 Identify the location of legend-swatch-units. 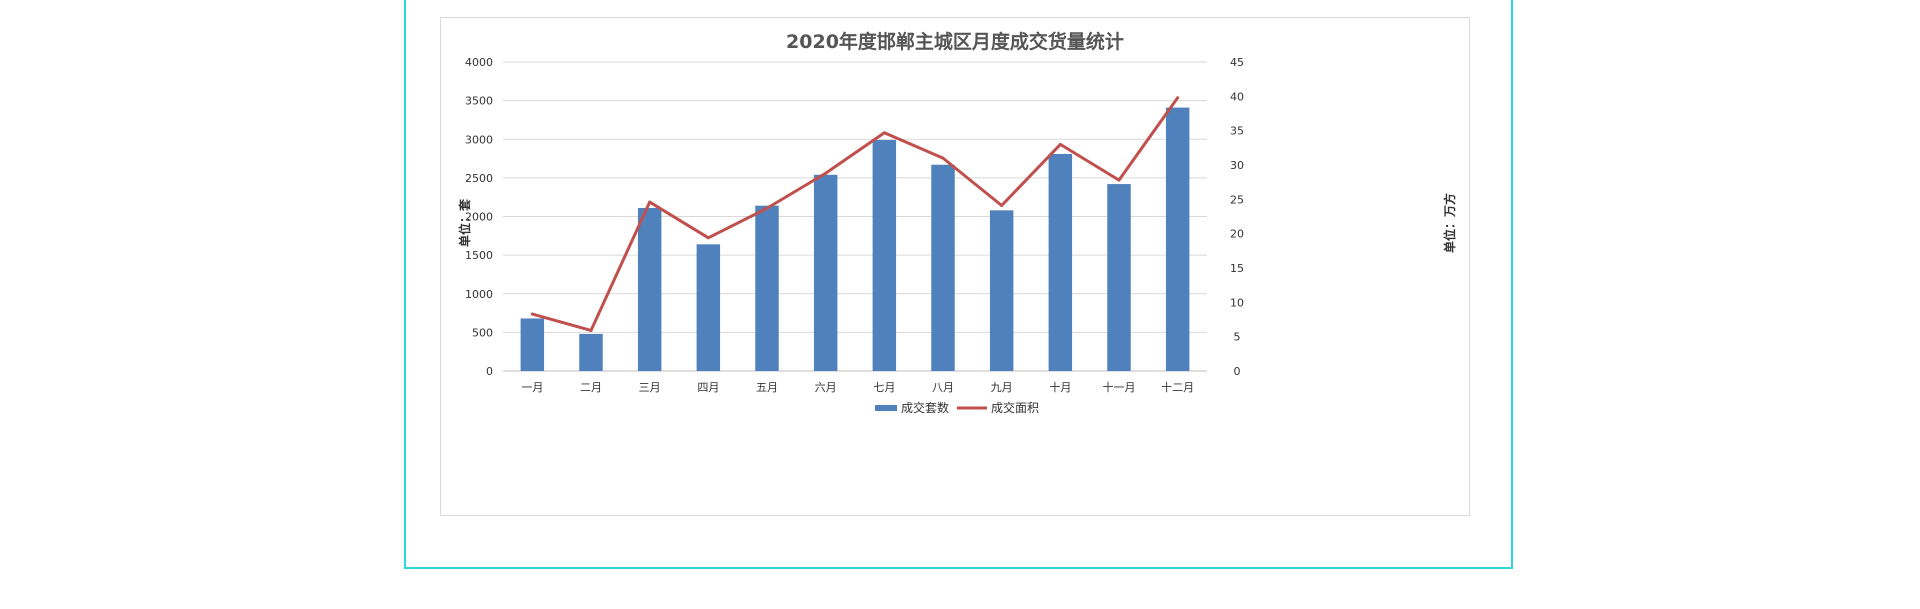
(886, 408).